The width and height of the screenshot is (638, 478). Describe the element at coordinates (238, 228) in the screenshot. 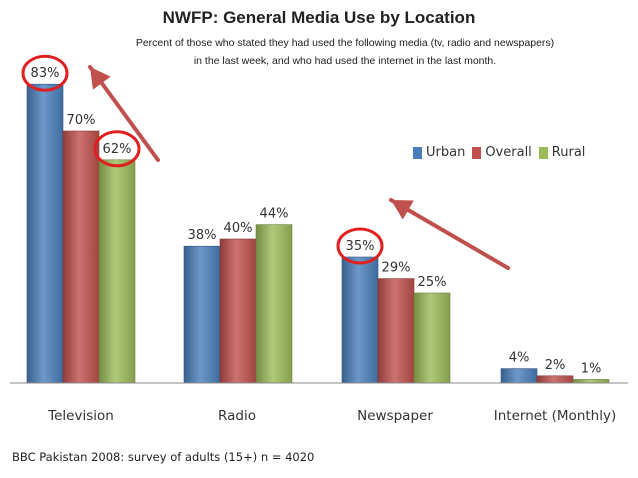

I see `value-label-overall-radio: 40%` at that location.